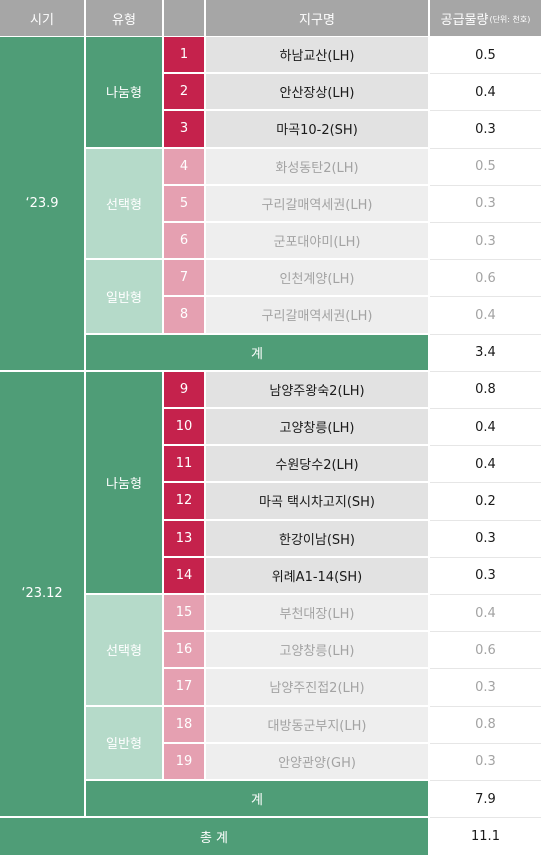 This screenshot has width=541, height=855. What do you see at coordinates (485, 353) in the screenshot?
I see `subtotal-value: 3.4` at bounding box center [485, 353].